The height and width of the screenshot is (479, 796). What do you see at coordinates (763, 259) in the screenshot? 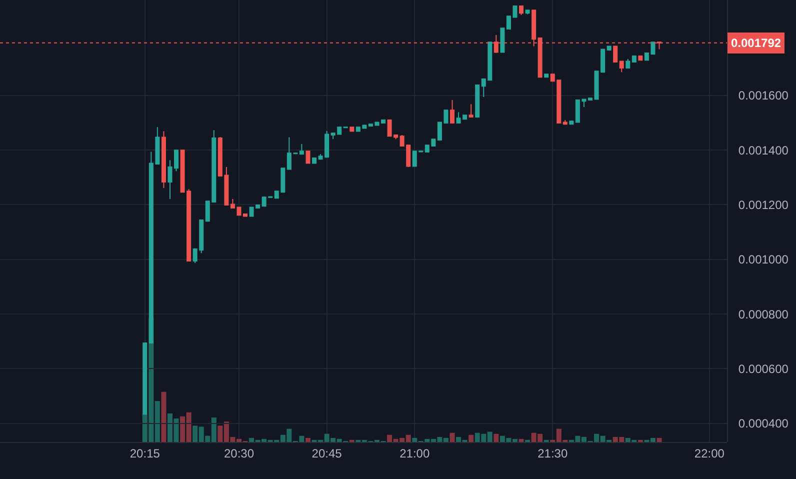
I see `y-tick-label: 0.001000` at bounding box center [763, 259].